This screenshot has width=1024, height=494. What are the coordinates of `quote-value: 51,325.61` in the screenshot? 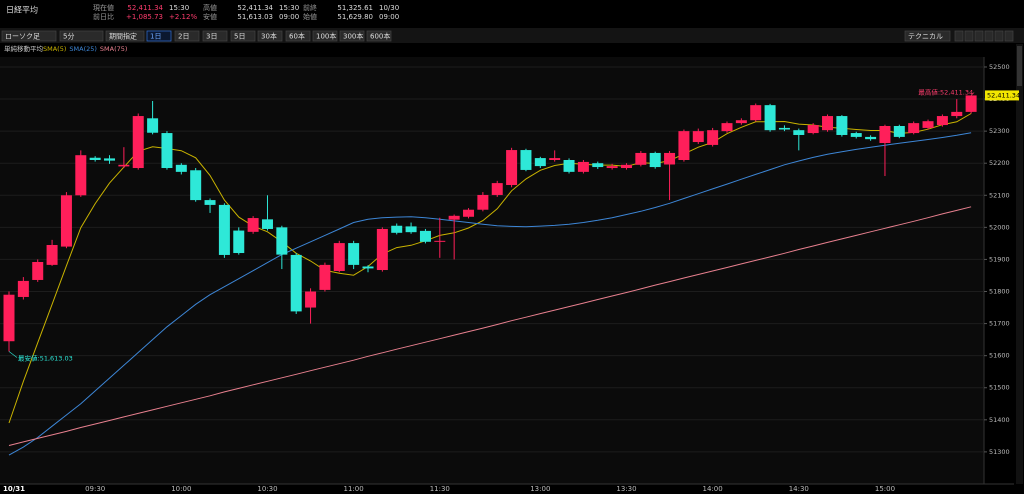 It's located at (355, 8).